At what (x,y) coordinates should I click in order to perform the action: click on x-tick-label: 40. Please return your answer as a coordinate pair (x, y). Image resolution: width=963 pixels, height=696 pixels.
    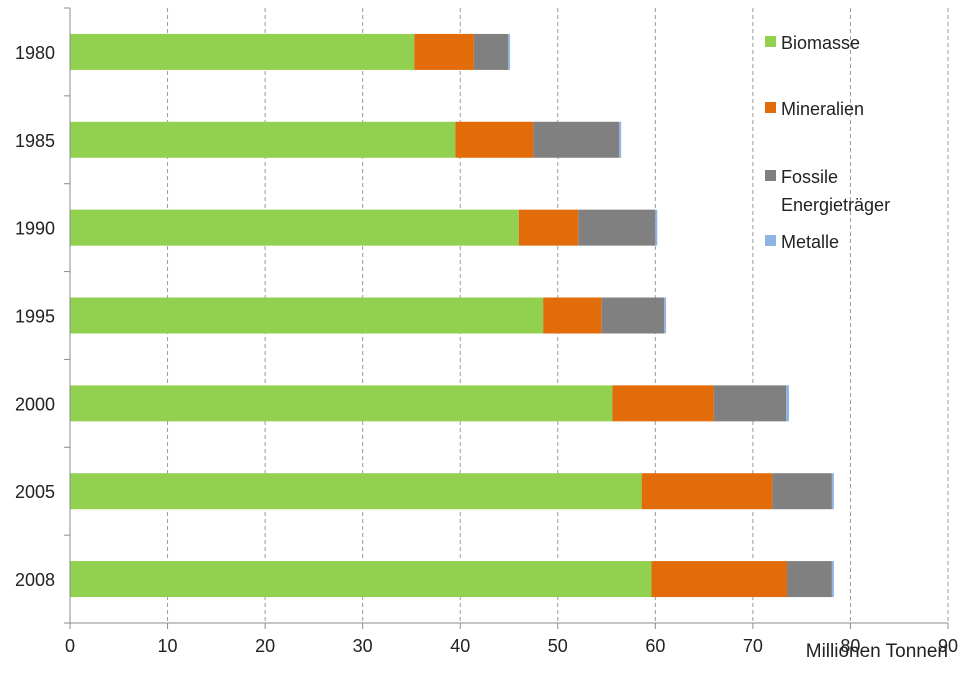
    Looking at the image, I should click on (460, 646).